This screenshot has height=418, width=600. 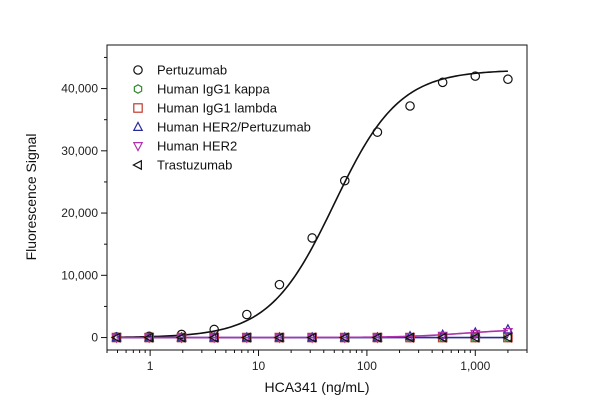 I want to click on x-axis-title: HCA341 (ng/mL), so click(x=316, y=387).